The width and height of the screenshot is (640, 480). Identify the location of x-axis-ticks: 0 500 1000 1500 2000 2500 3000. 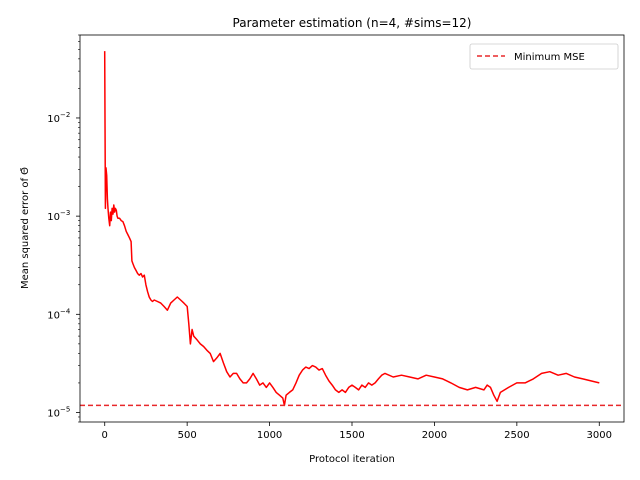
(357, 431).